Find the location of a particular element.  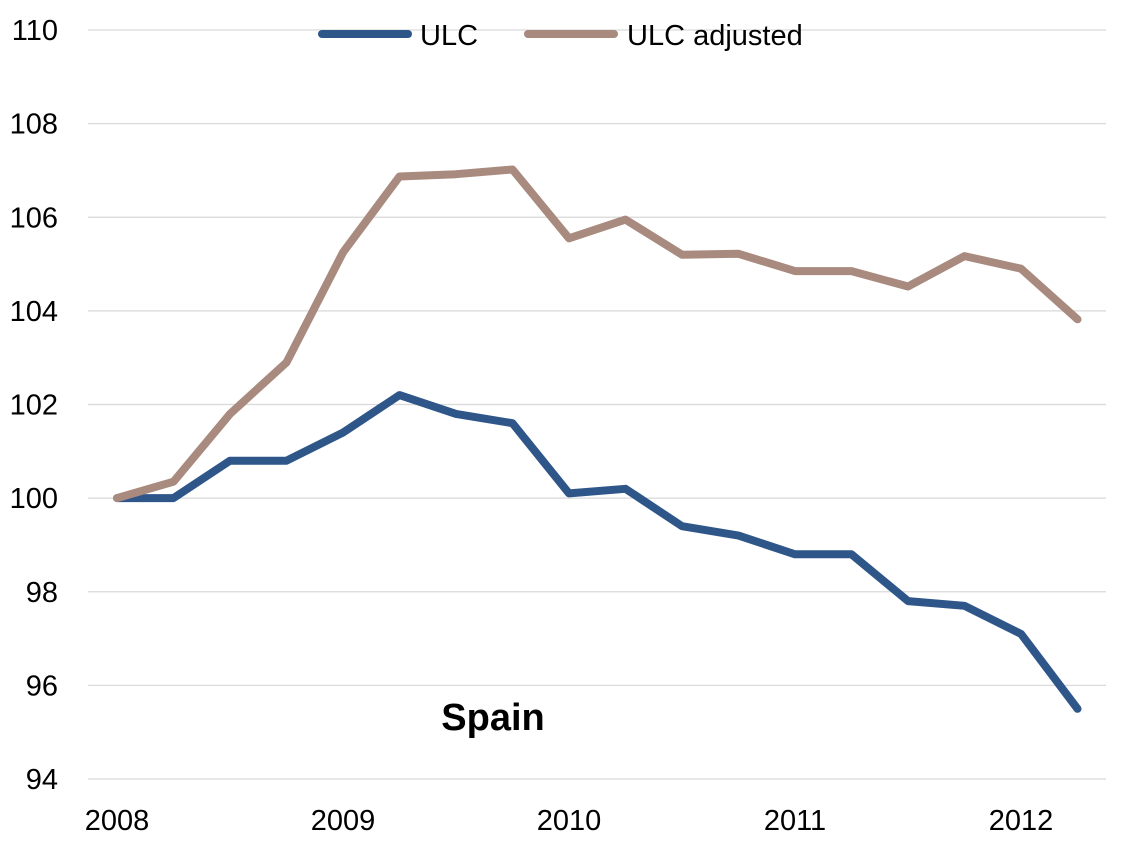

x-tick-label: 2010 is located at coordinates (569, 821).